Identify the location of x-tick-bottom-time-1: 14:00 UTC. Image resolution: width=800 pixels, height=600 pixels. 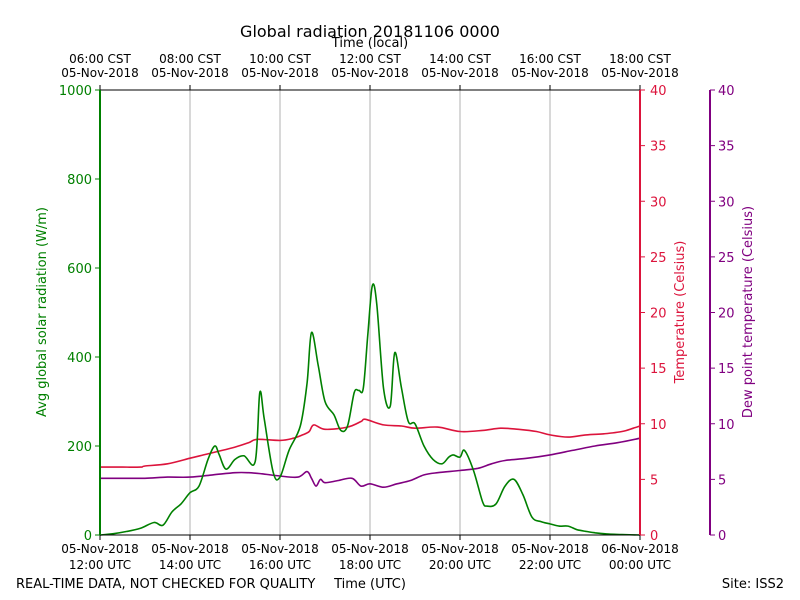
(190, 565).